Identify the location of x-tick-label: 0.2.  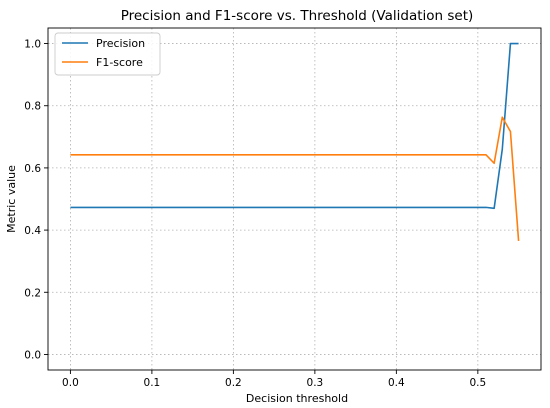
(233, 383).